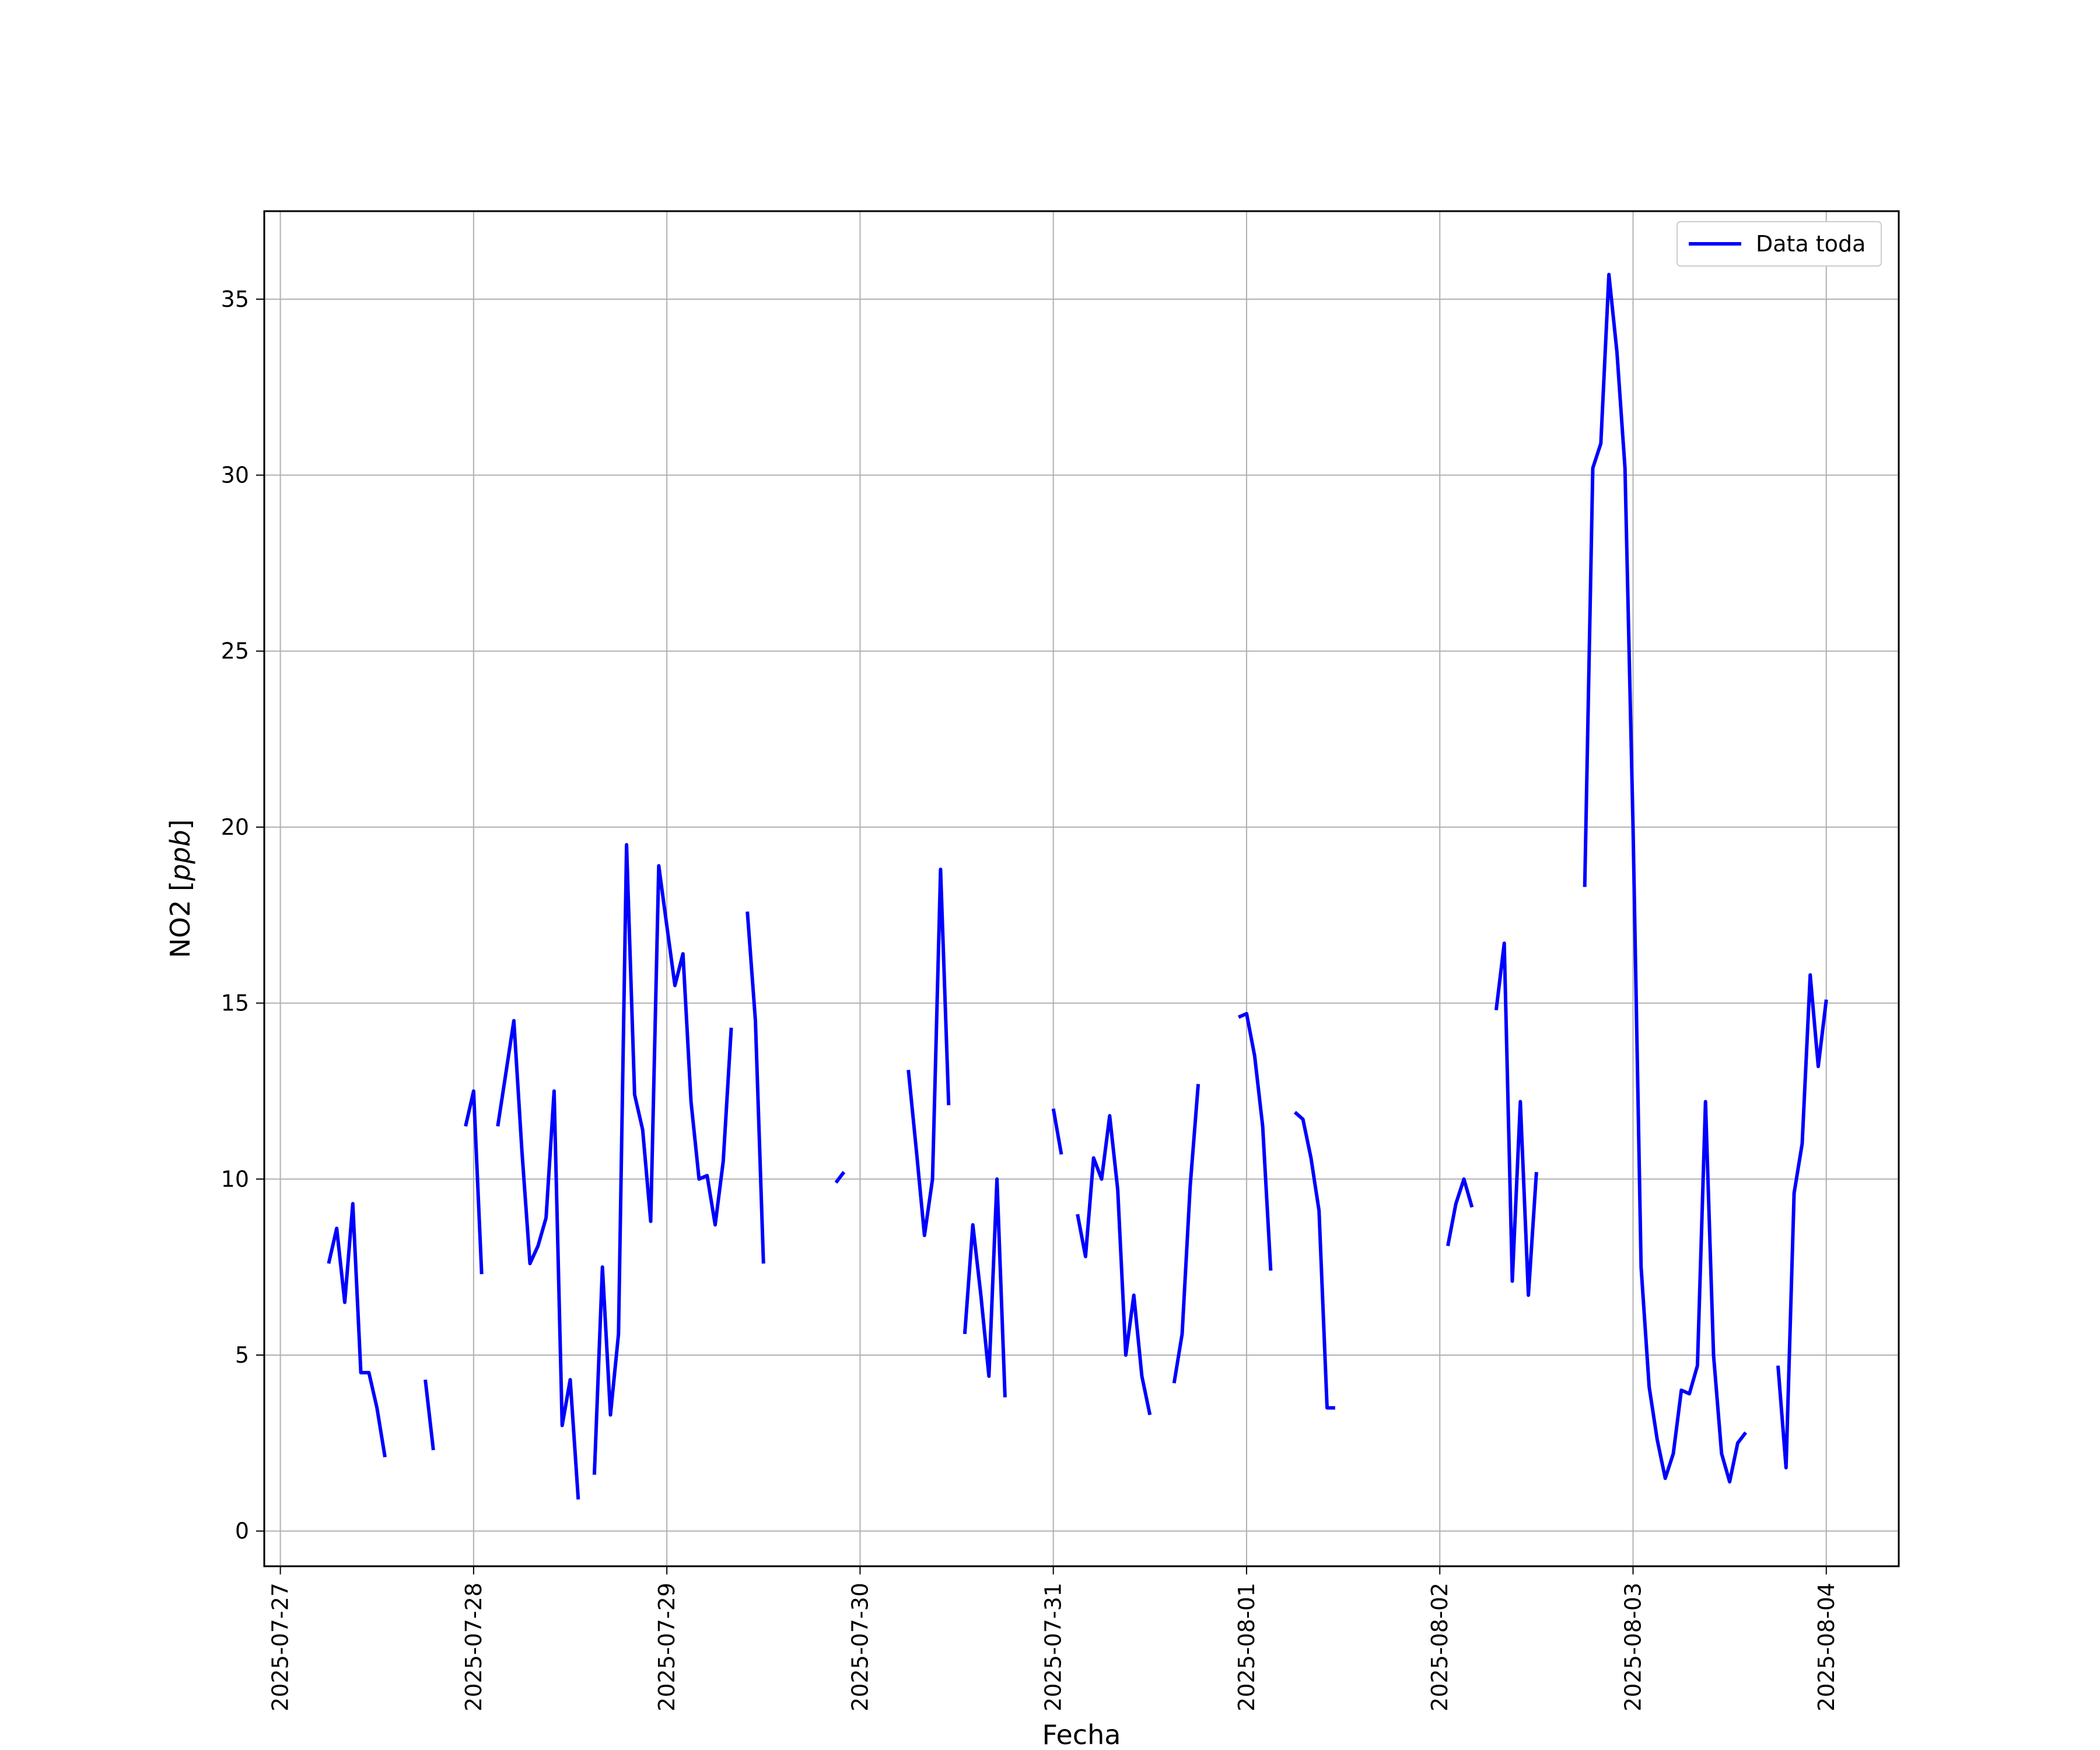 The width and height of the screenshot is (2100, 1750). What do you see at coordinates (474, 1647) in the screenshot?
I see `x-tick-label: 2025-07-28` at bounding box center [474, 1647].